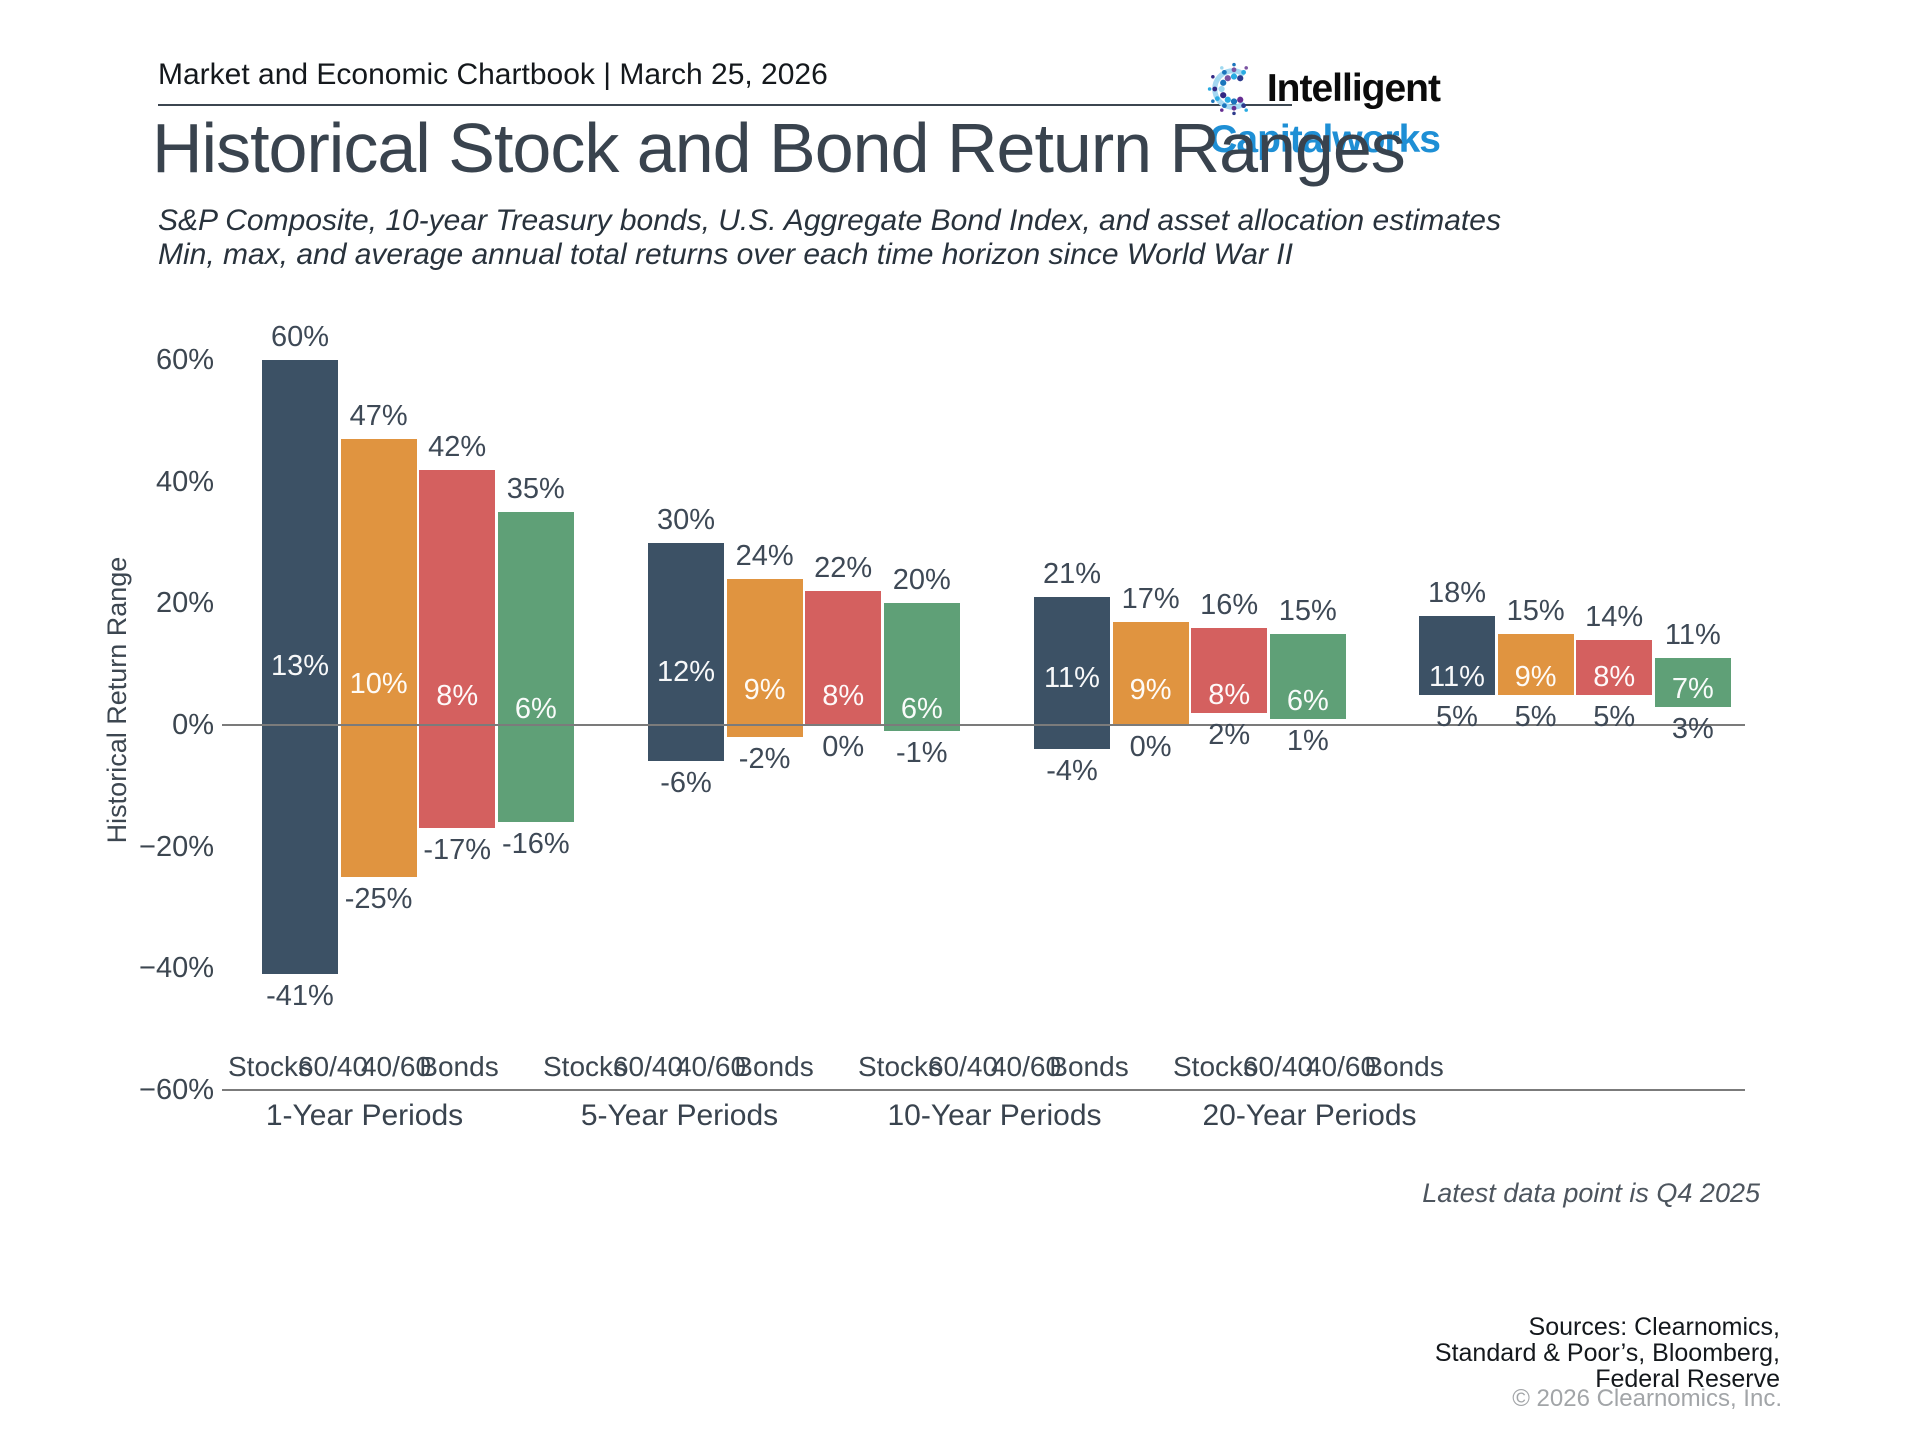 The image size is (1920, 1440). What do you see at coordinates (300, 337) in the screenshot?
I see `bar-max-label: 60%` at bounding box center [300, 337].